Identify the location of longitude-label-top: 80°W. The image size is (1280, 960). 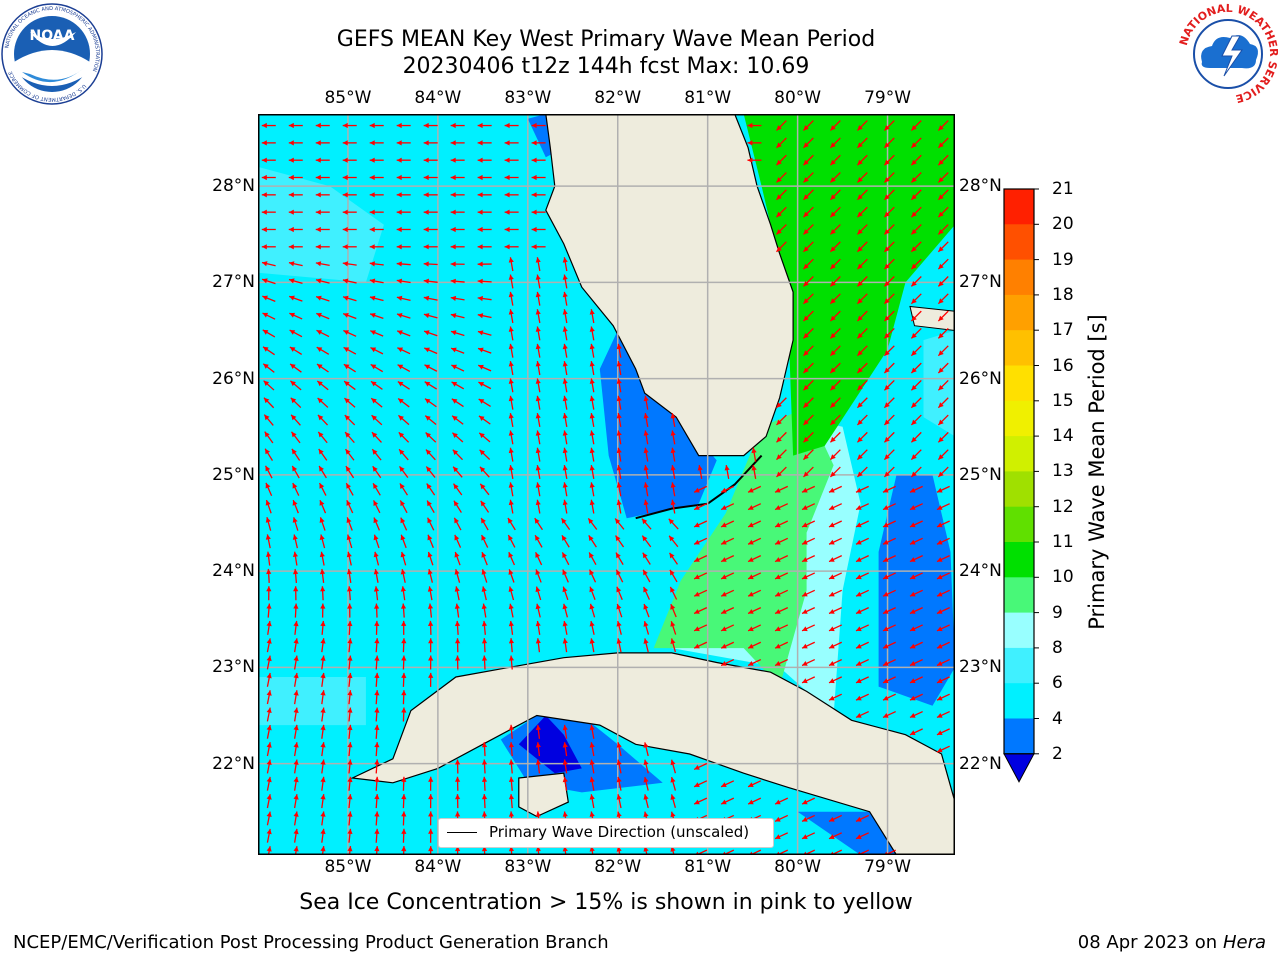
(798, 98).